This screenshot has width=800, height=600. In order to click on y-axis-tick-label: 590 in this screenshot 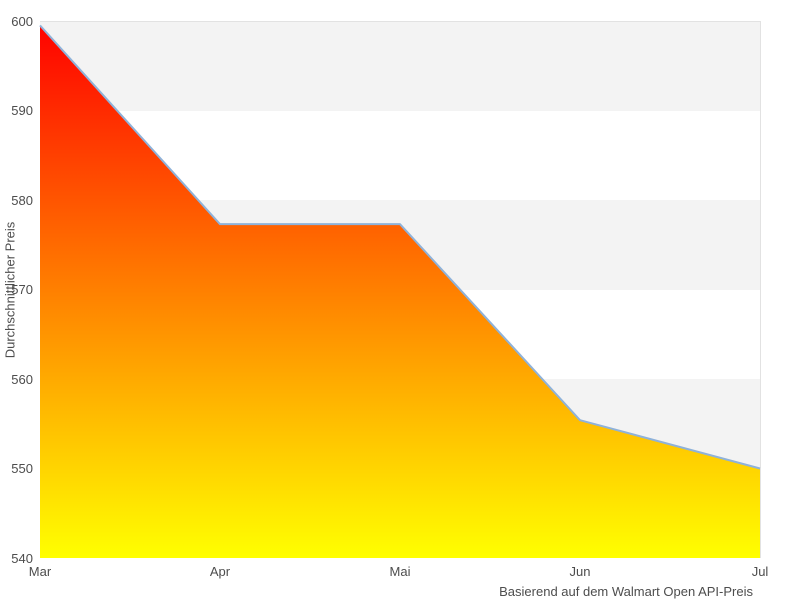, I will do `click(22, 110)`.